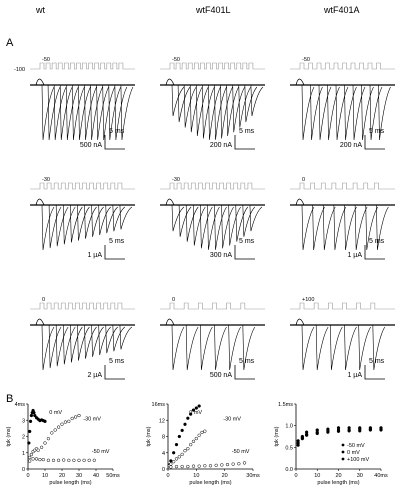 This screenshot has height=499, width=416. What do you see at coordinates (46, 60) in the screenshot?
I see `step-voltage-label: -50` at bounding box center [46, 60].